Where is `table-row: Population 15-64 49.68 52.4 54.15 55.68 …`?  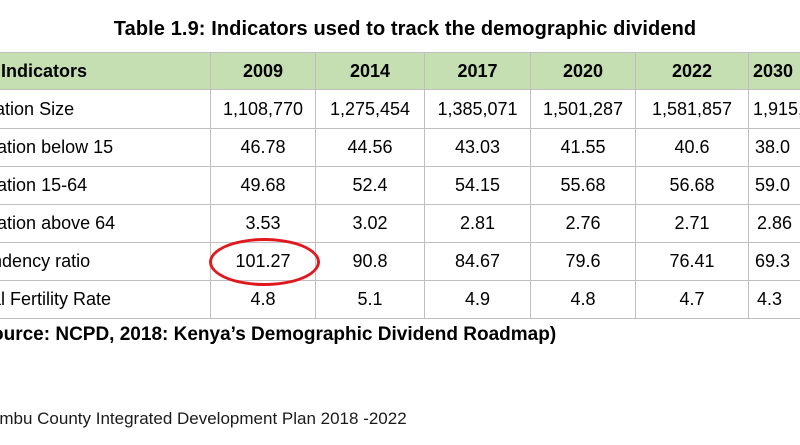 table-row: Population 15-64 49.68 52.4 54.15 55.68 … is located at coordinates (400, 185).